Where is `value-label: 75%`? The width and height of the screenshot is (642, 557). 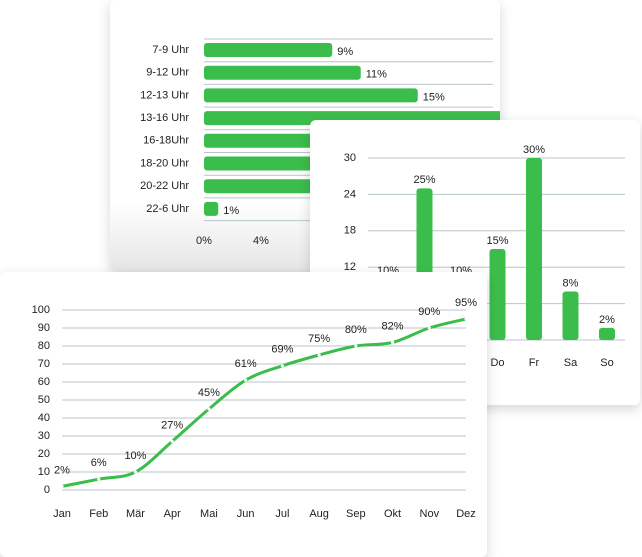
value-label: 75% is located at coordinates (319, 339).